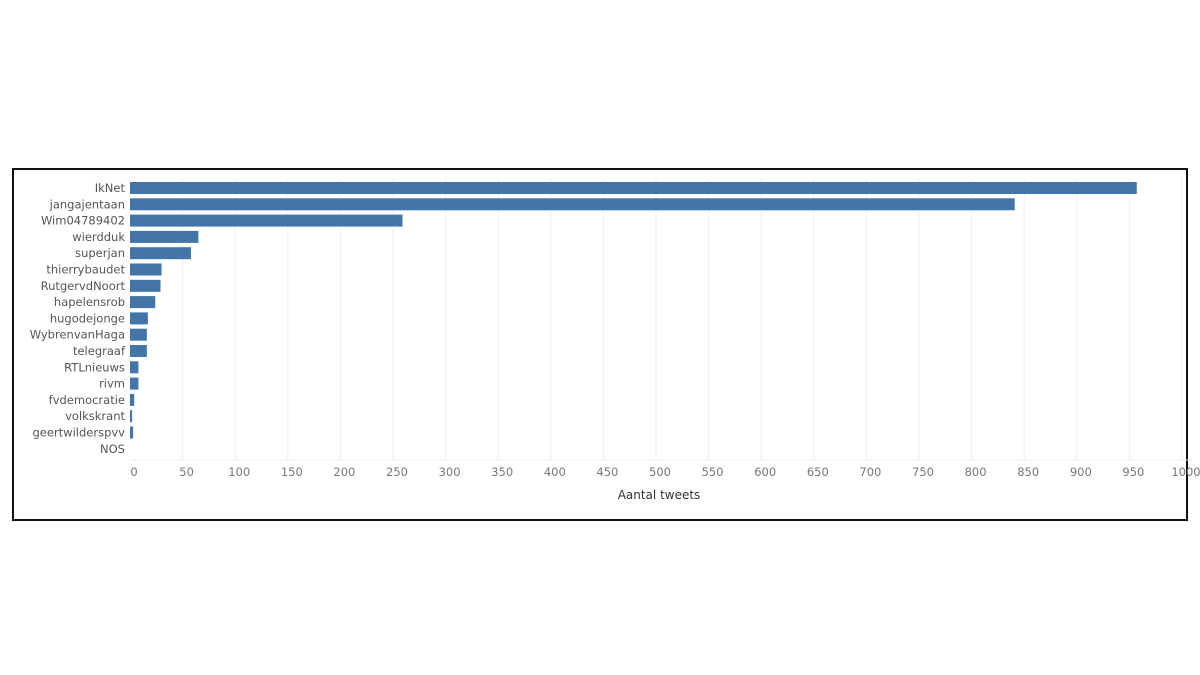 Image resolution: width=1200 pixels, height=675 pixels. What do you see at coordinates (266, 220) in the screenshot?
I see `bar-Wim04789402` at bounding box center [266, 220].